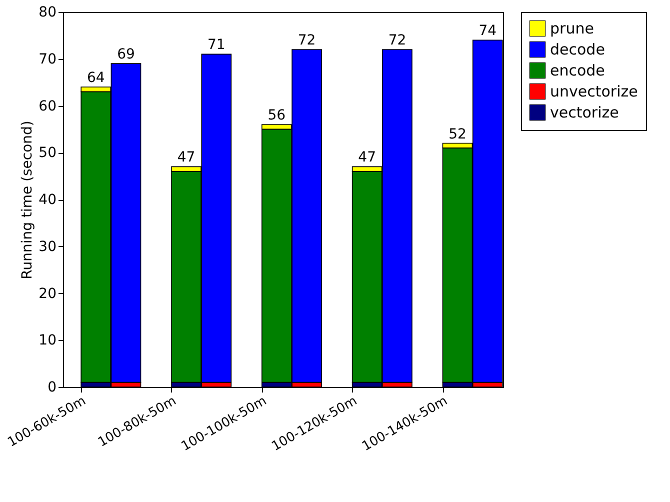  I want to click on y-tick-label: 20, so click(47, 294).